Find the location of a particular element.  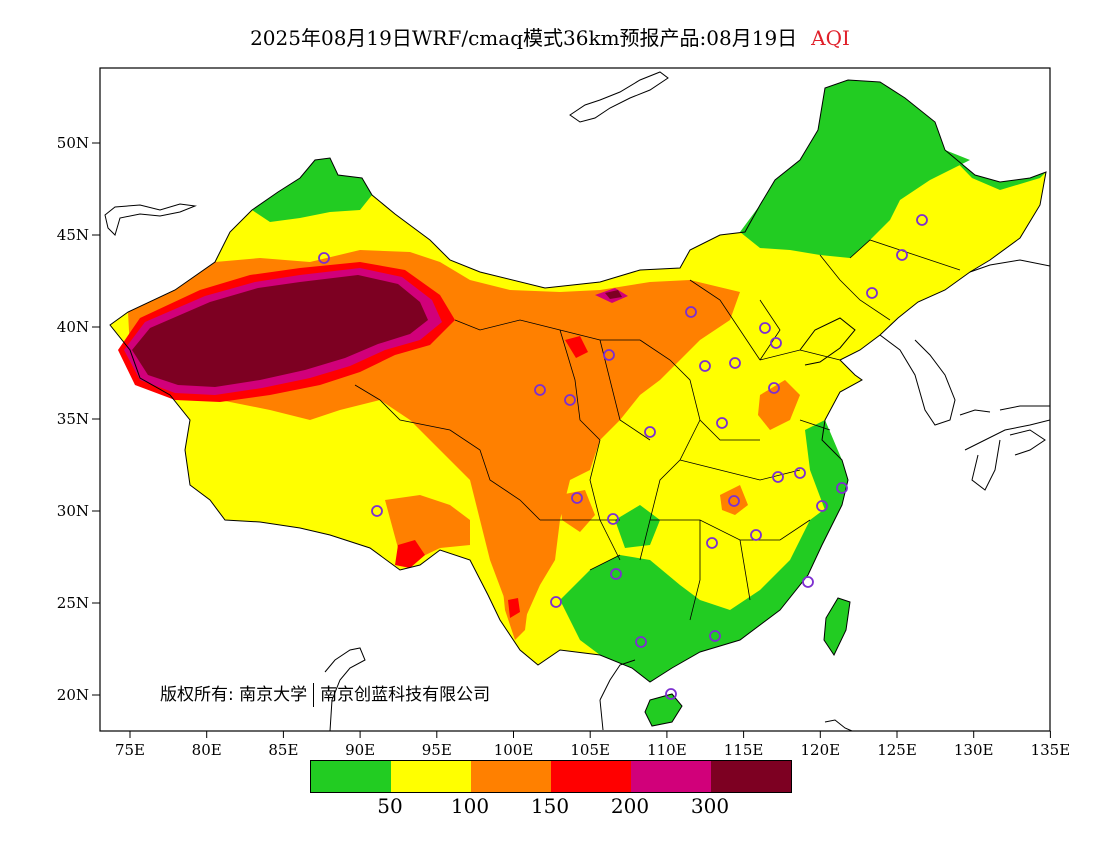

copyright-prefix: 版权所有: 南京大学 is located at coordinates (234, 695).